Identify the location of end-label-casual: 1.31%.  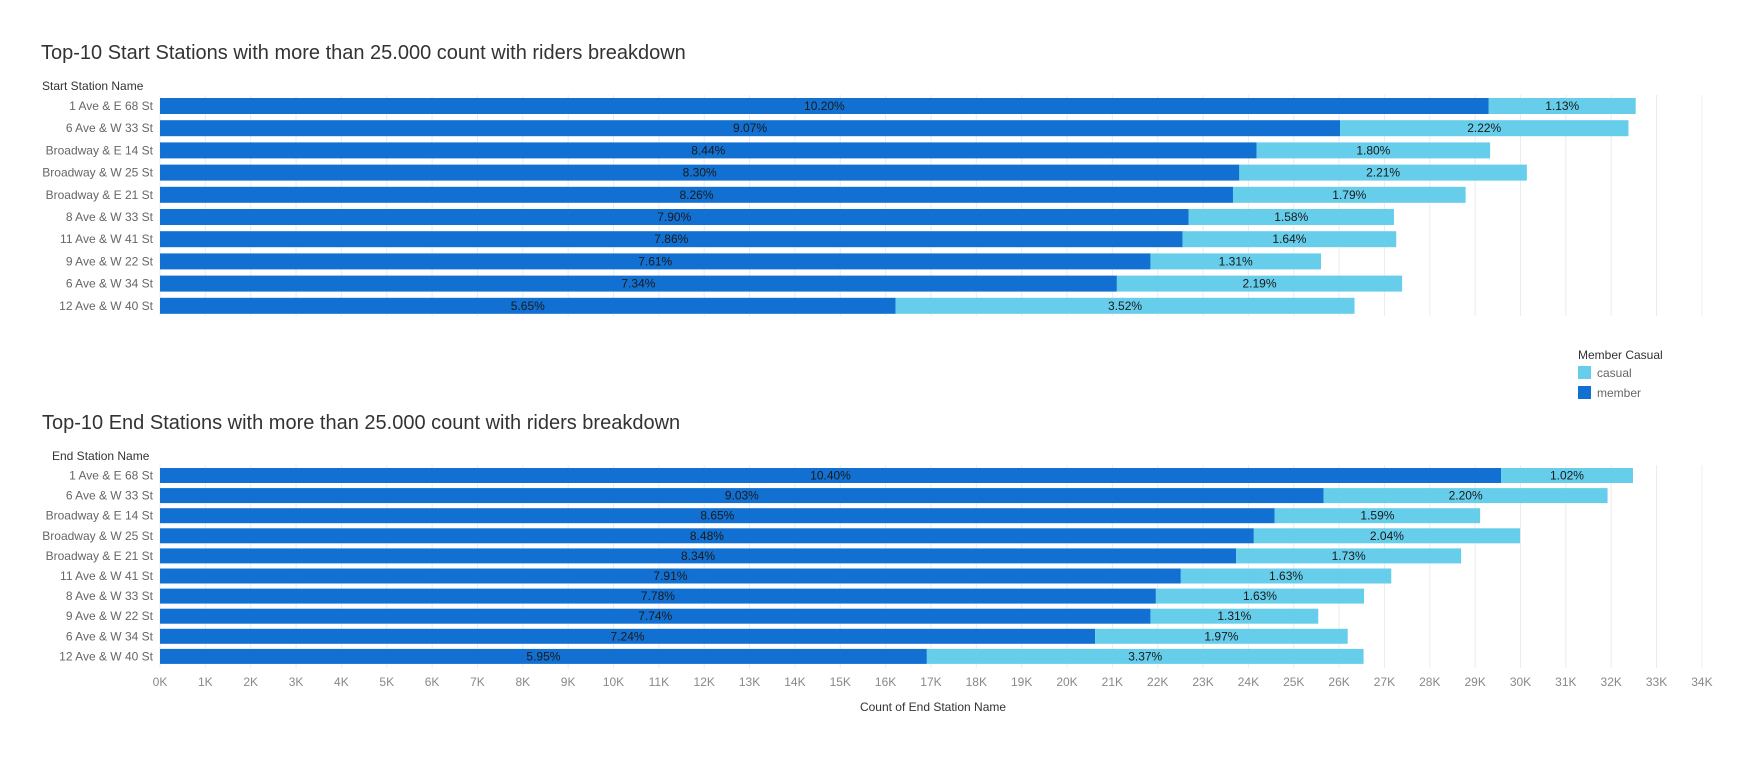
(1234, 616).